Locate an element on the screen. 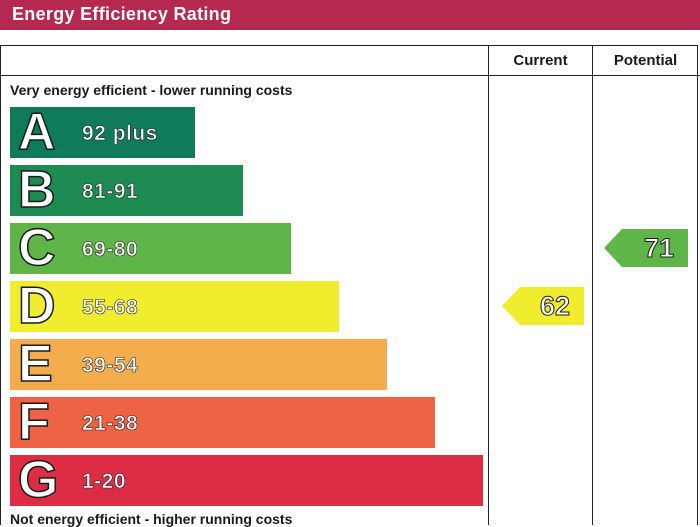 The height and width of the screenshot is (527, 700). header-divider is located at coordinates (350, 75).